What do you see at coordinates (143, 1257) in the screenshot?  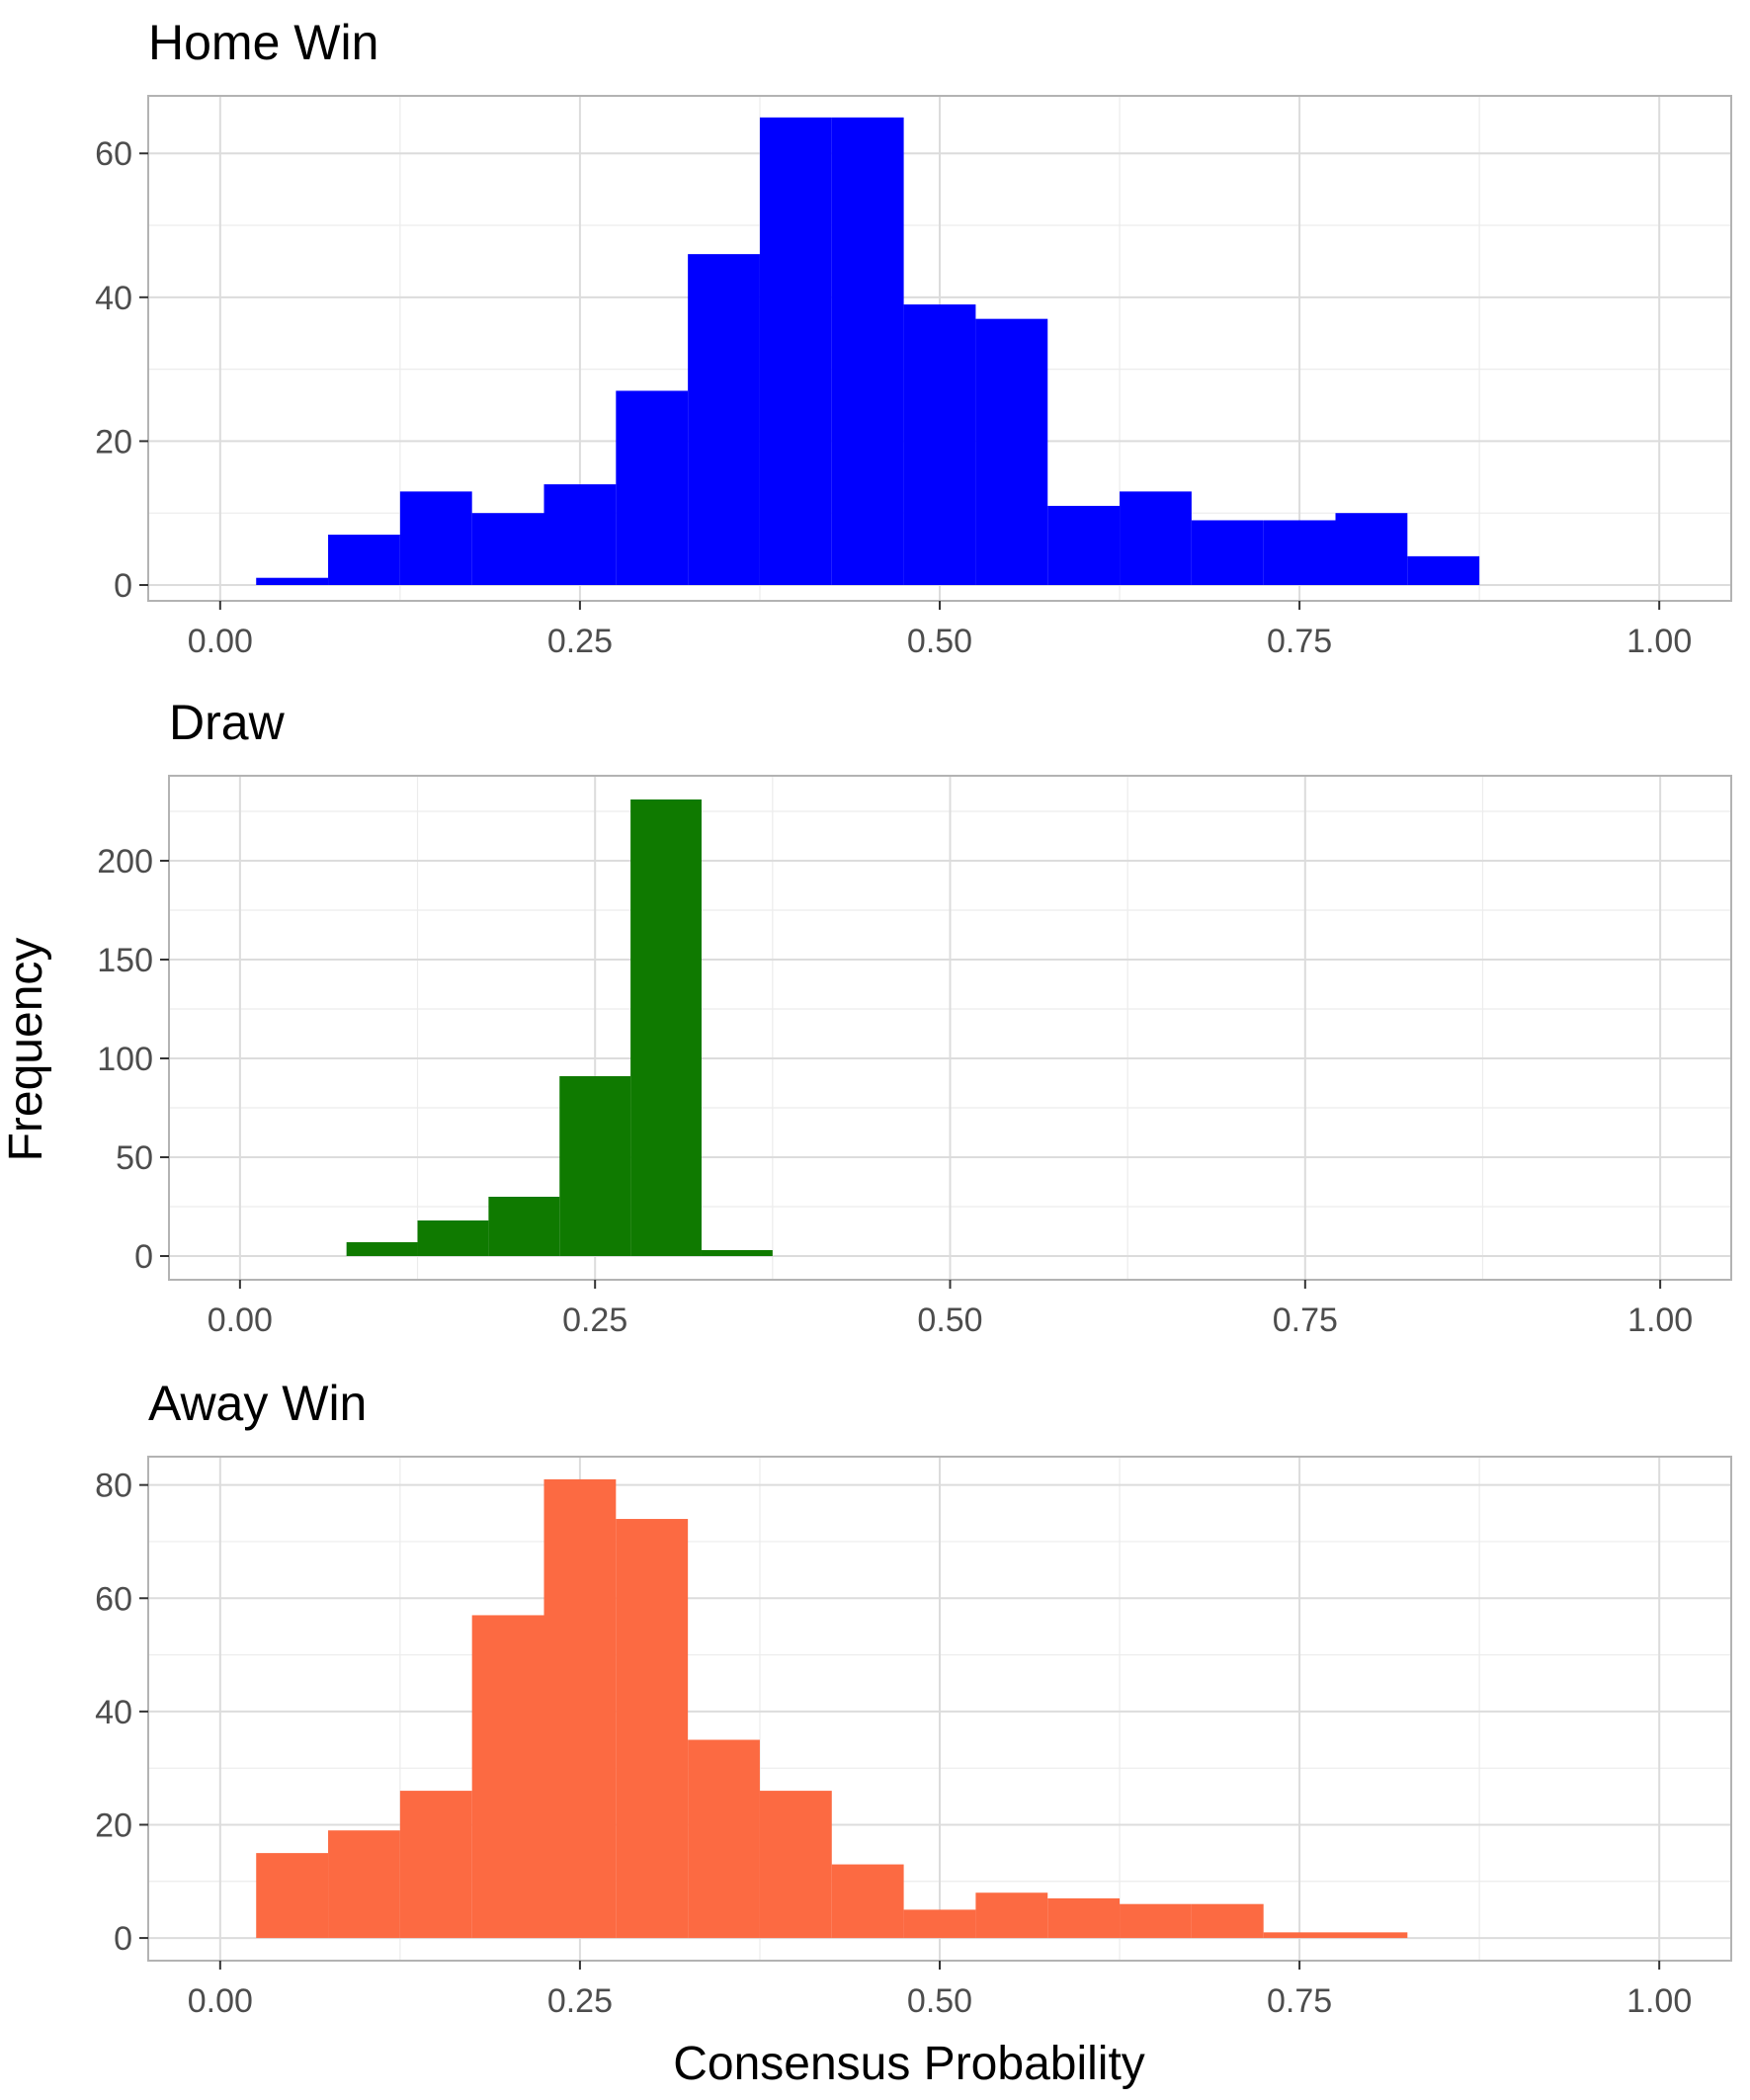 I see `draw-y-tick-label: 0` at bounding box center [143, 1257].